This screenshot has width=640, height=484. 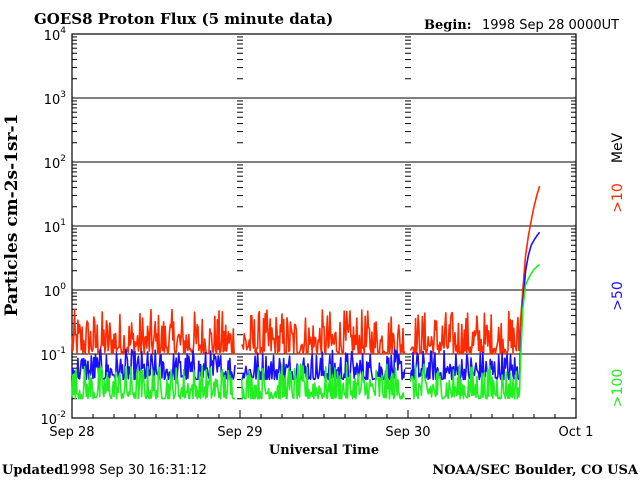 What do you see at coordinates (618, 198) in the screenshot?
I see `legend-item-gt10: >10` at bounding box center [618, 198].